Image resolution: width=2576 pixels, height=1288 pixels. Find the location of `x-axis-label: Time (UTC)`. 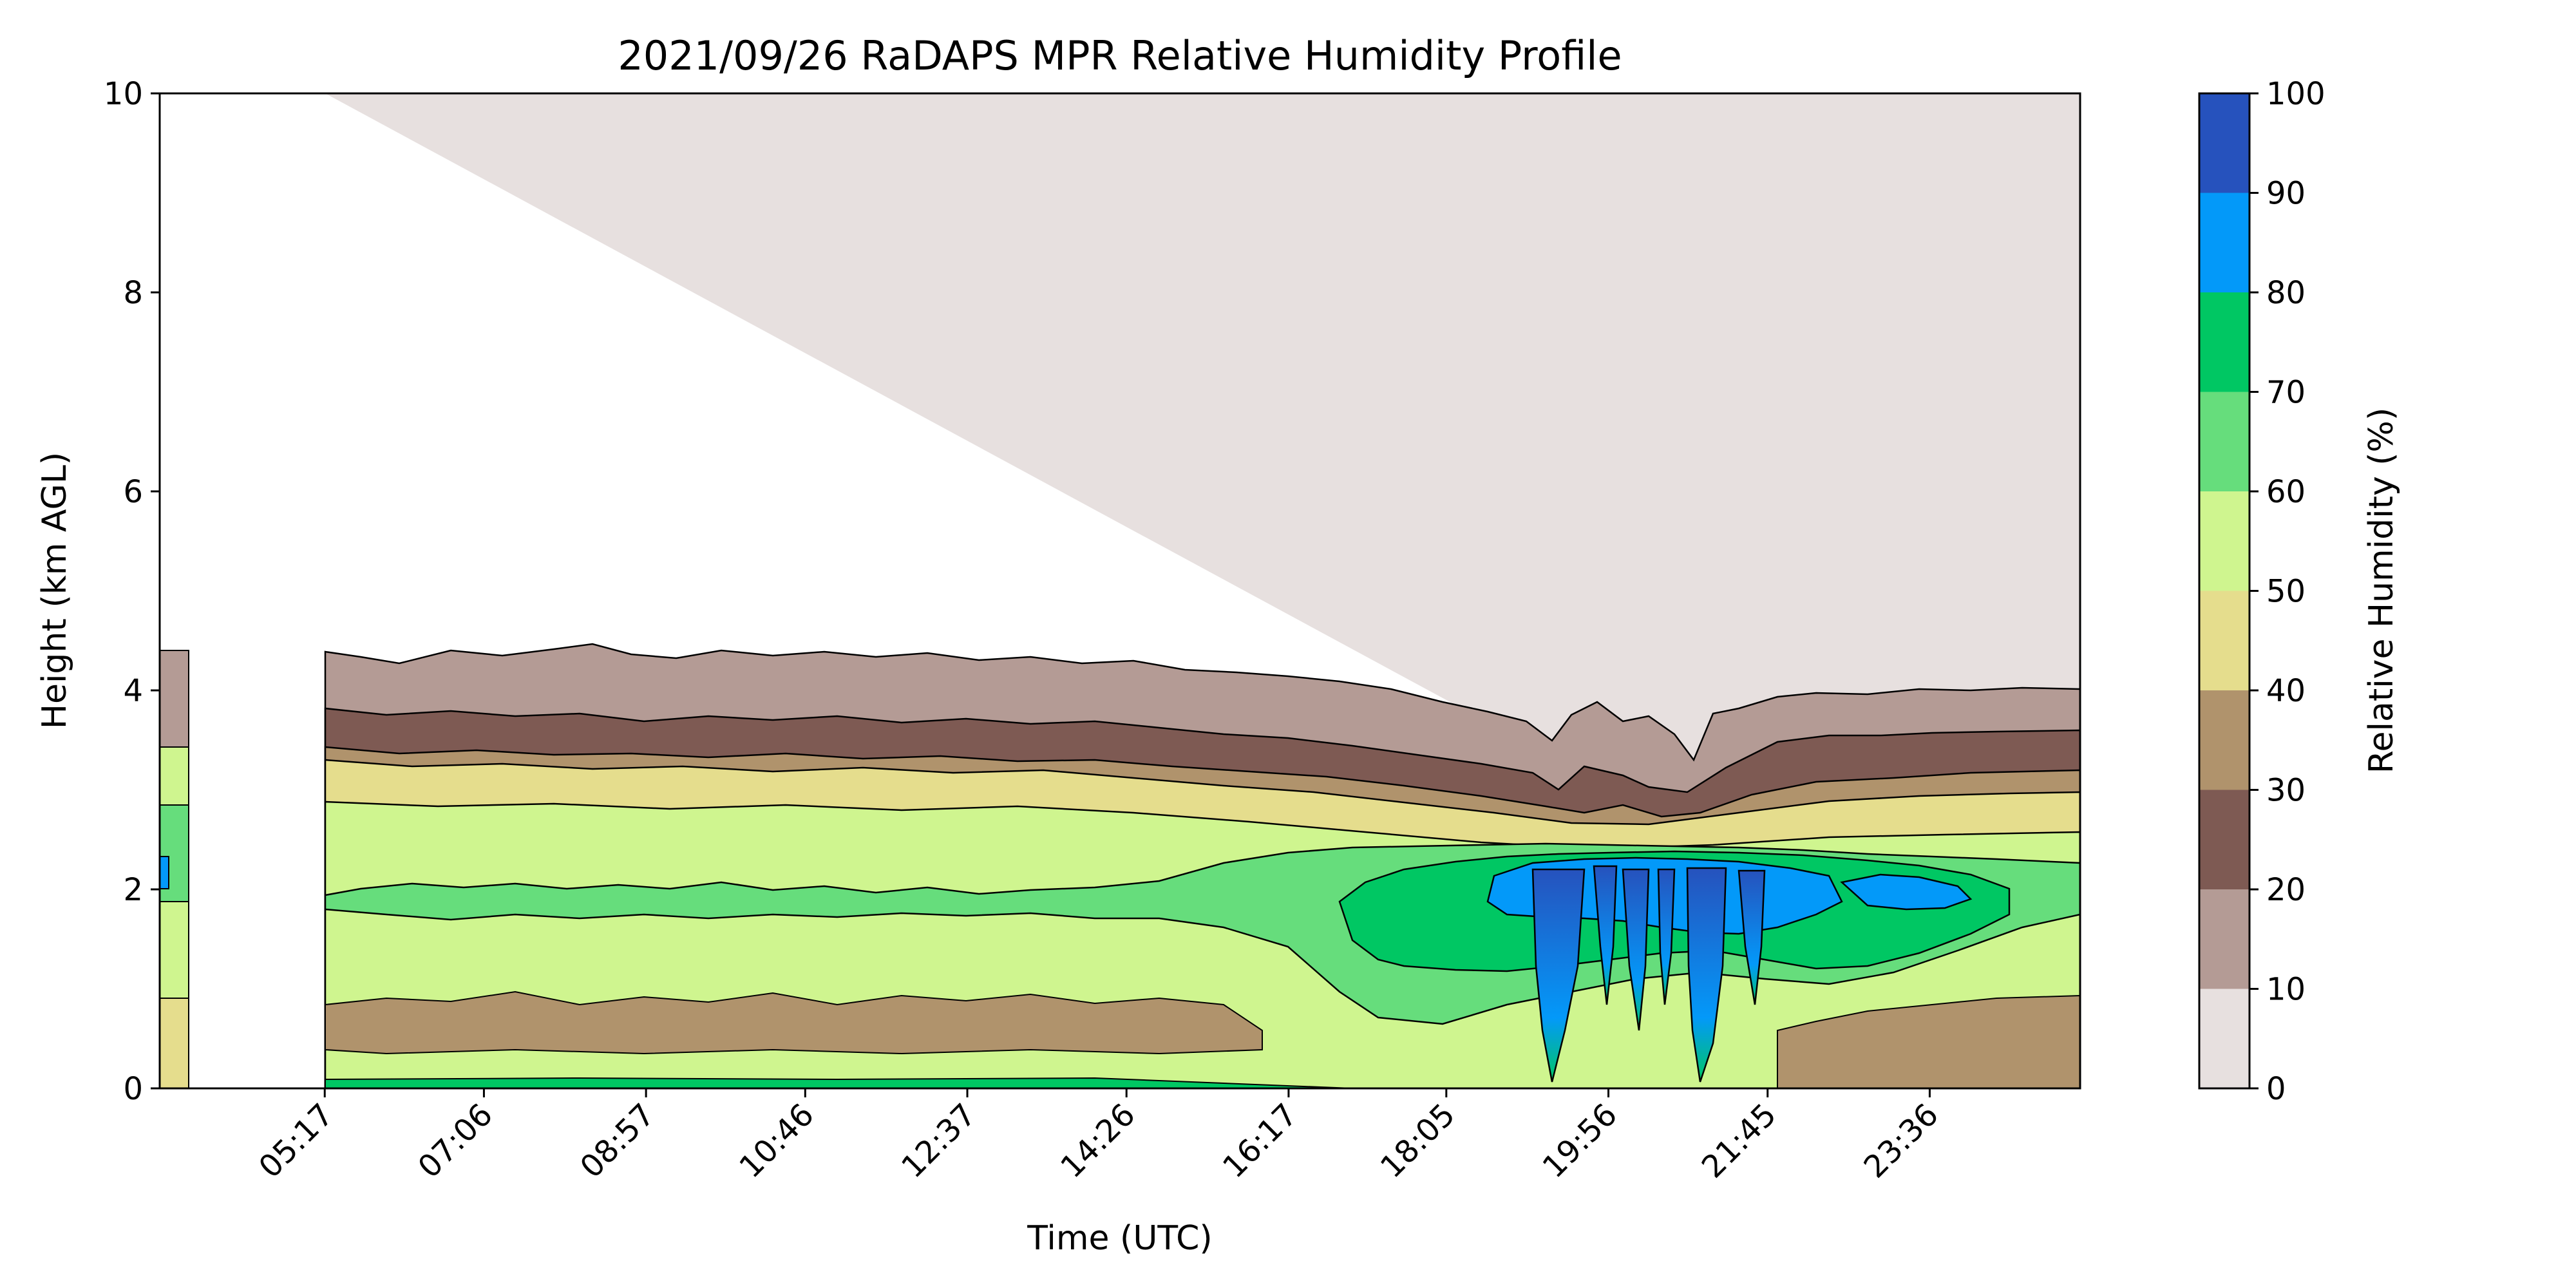

x-axis-label: Time (UTC) is located at coordinates (1119, 1238).